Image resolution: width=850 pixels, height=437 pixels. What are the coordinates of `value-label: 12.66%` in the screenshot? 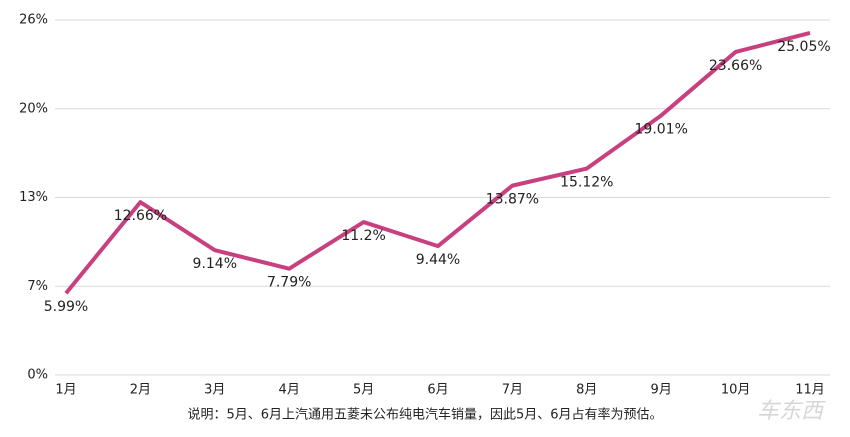 It's located at (140, 216).